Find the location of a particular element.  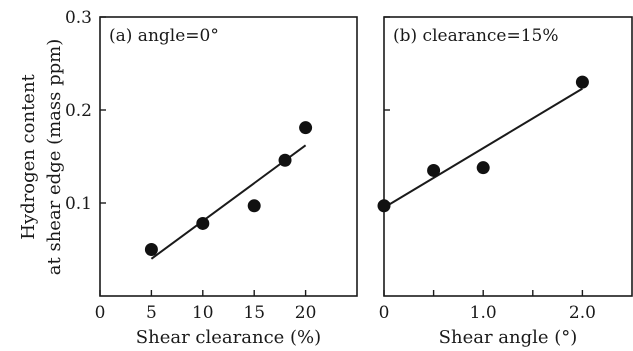

panel-label: (b) clearance=15% is located at coordinates (476, 36).